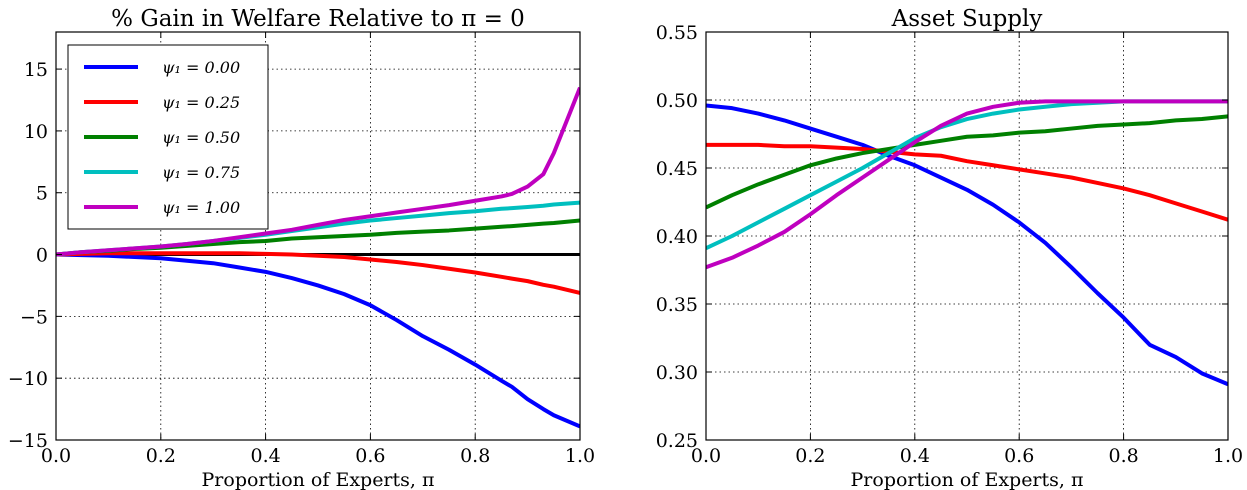  Describe the element at coordinates (967, 479) in the screenshot. I see `chart-2-xlabel: Proportion of Experts, π` at that location.